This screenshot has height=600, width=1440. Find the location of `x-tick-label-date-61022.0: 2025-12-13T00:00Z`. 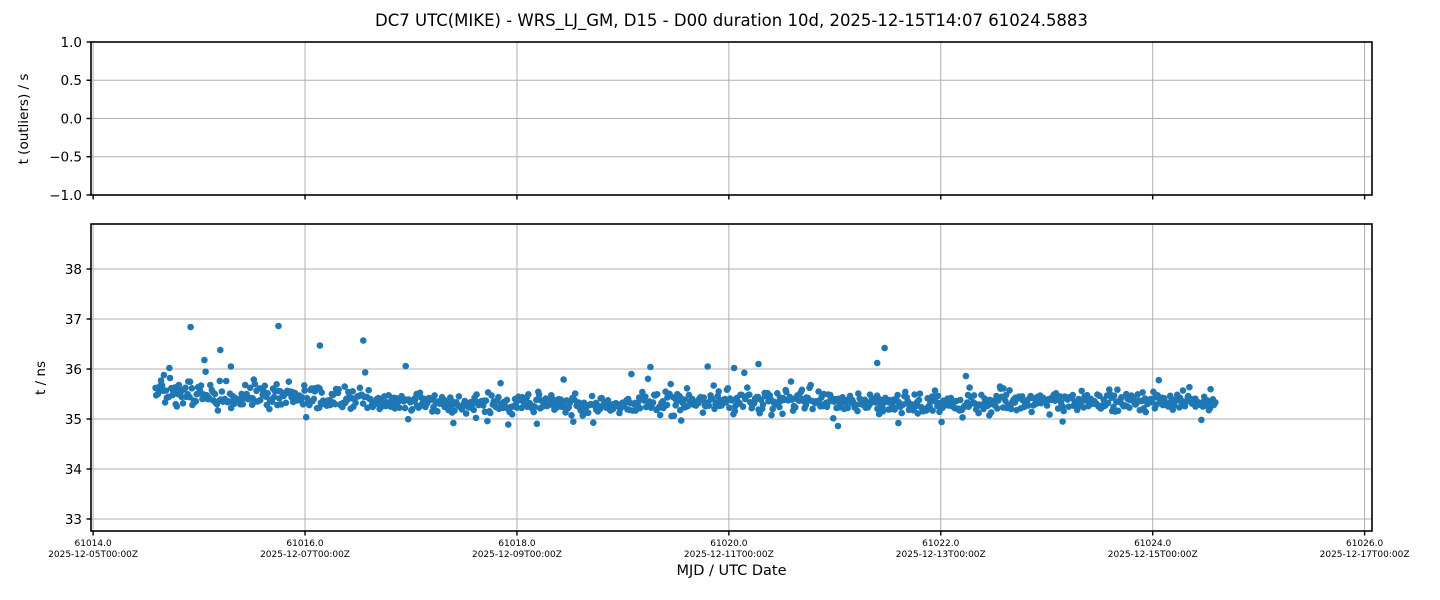

x-tick-label-date-61022.0: 2025-12-13T00:00Z is located at coordinates (941, 555).